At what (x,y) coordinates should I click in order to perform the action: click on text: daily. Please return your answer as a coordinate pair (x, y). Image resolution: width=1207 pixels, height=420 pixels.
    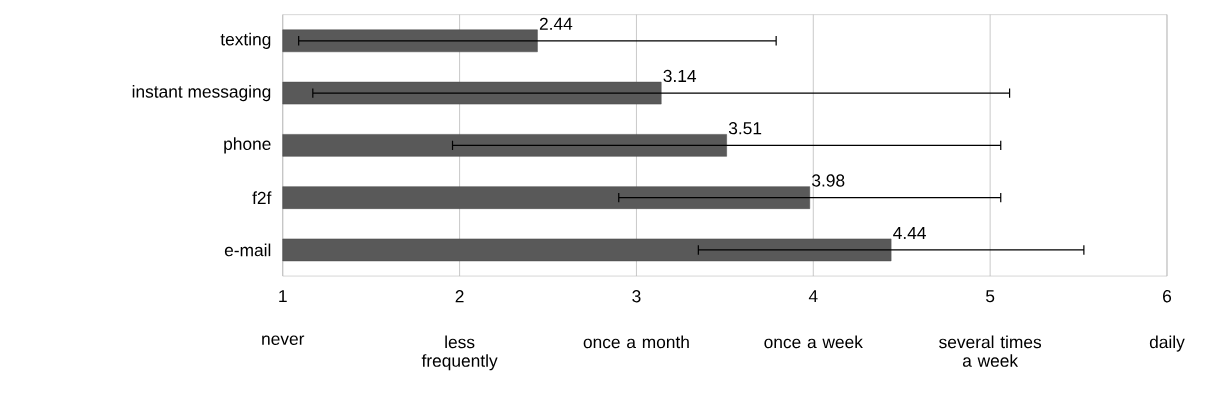
    Looking at the image, I should click on (1167, 343).